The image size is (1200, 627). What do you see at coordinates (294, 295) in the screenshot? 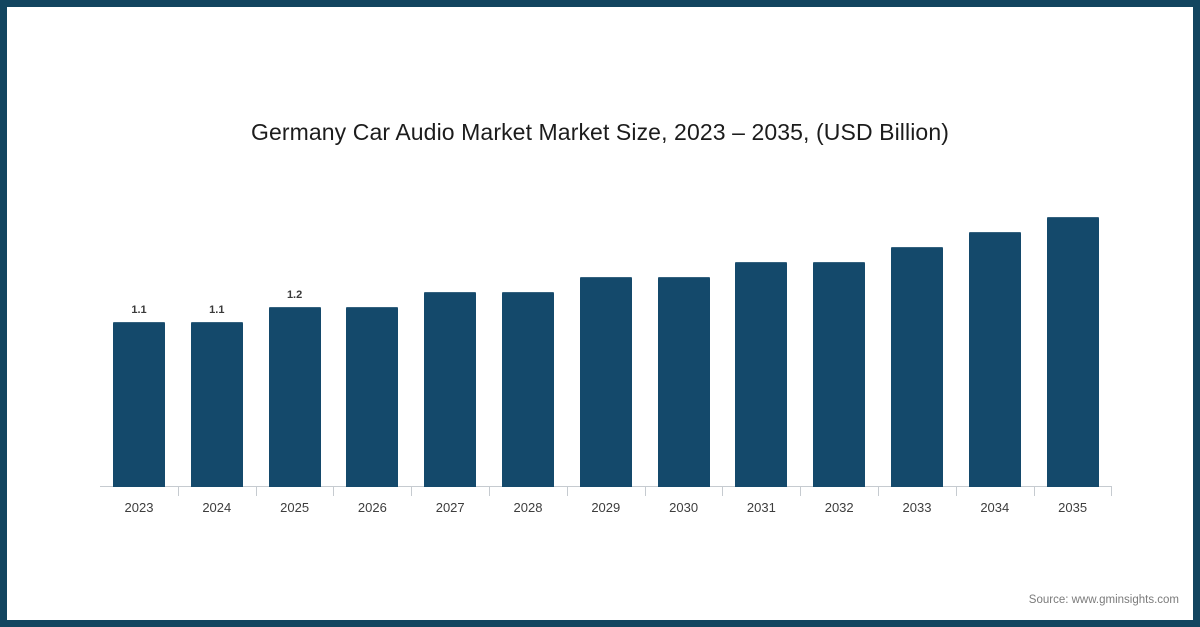
I see `bar-value-label: 1.2` at bounding box center [294, 295].